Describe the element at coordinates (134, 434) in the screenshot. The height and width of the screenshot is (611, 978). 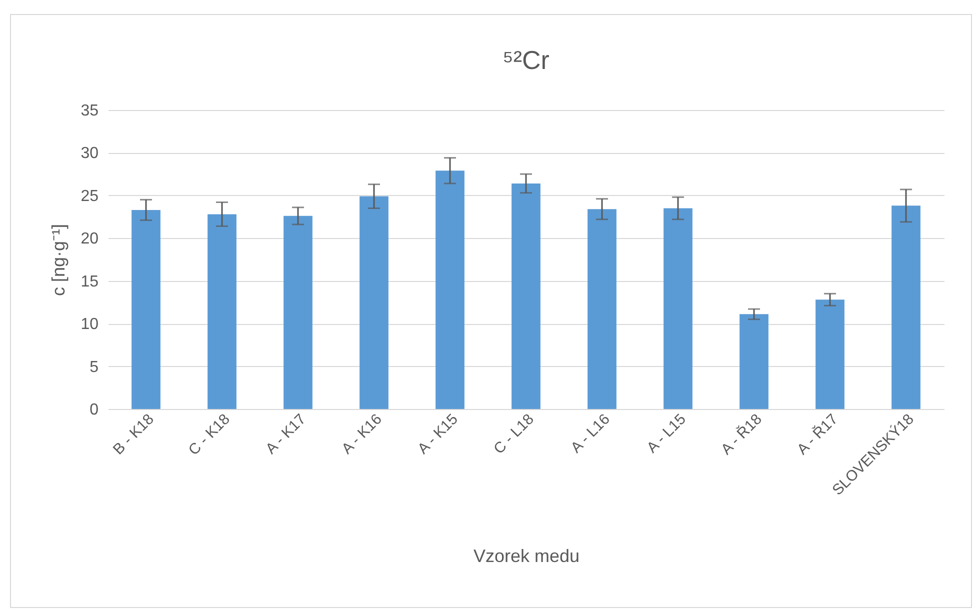
I see `x-tick-label: B - K18` at that location.